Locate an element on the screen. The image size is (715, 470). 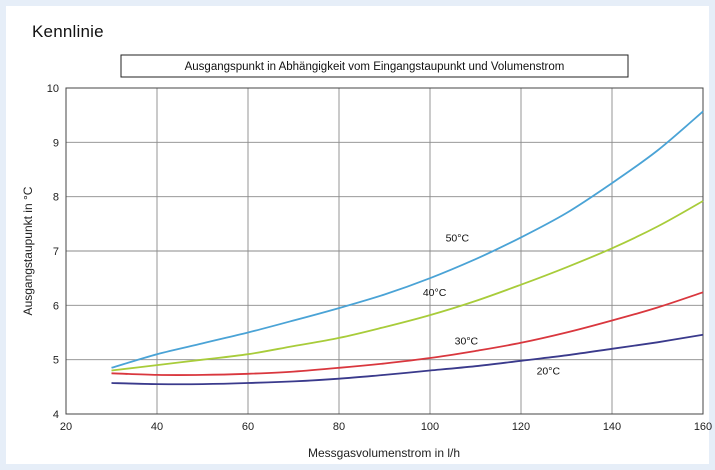
series-label-50c: 50°C is located at coordinates (458, 238).